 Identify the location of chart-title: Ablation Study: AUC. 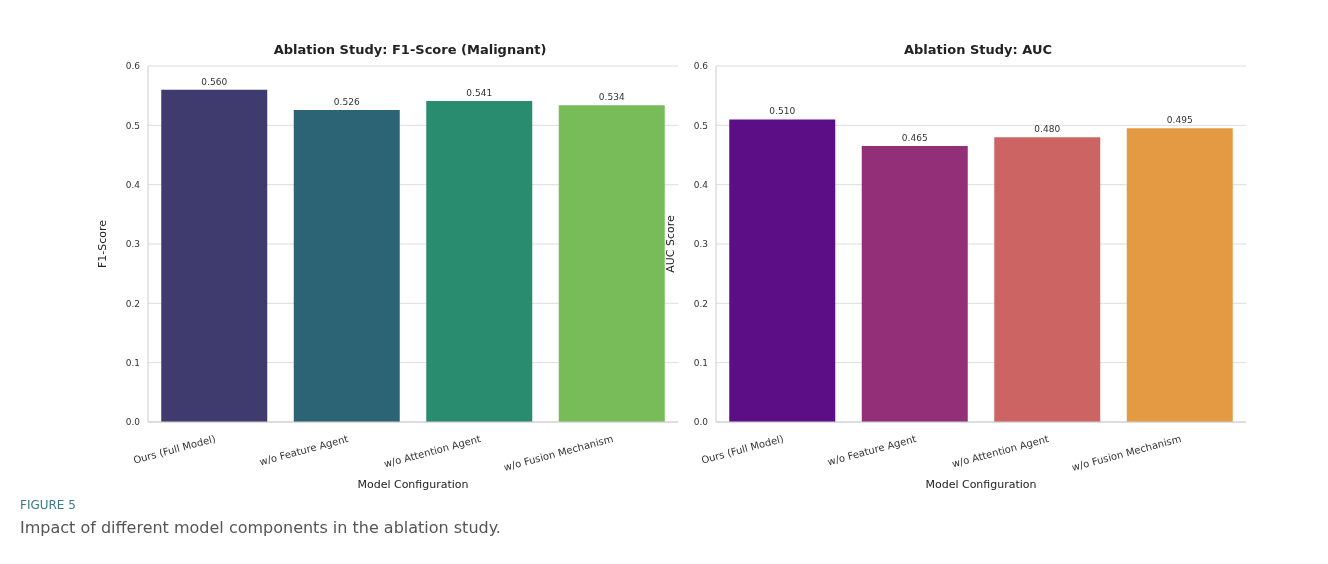
(978, 49).